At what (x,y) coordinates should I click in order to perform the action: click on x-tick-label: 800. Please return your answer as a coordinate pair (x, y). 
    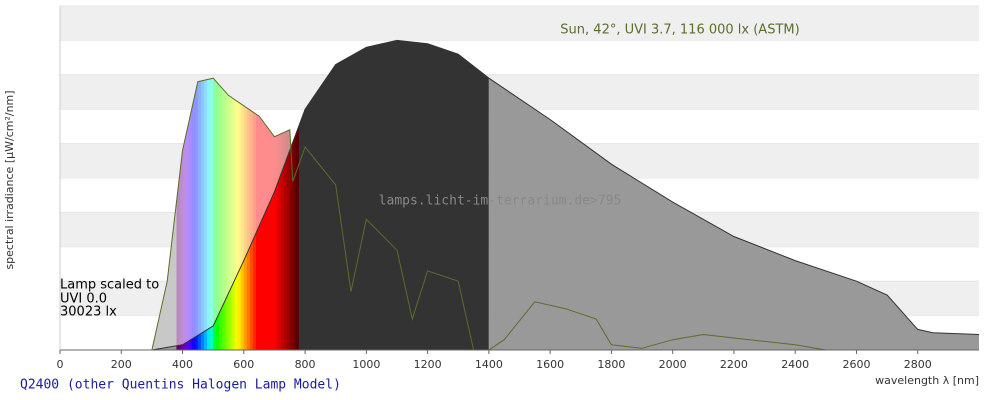
    Looking at the image, I should click on (305, 364).